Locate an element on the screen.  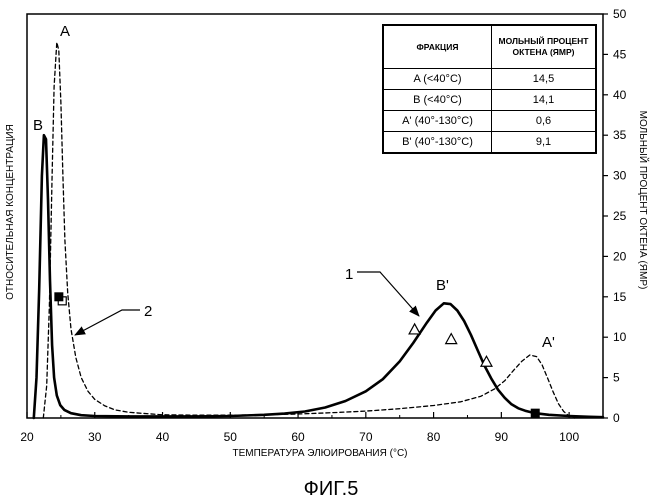
x-axis-title: ТЕМПЕРАТУРА ЭЛЮИРОВАНИЯ (°C) is located at coordinates (320, 453).